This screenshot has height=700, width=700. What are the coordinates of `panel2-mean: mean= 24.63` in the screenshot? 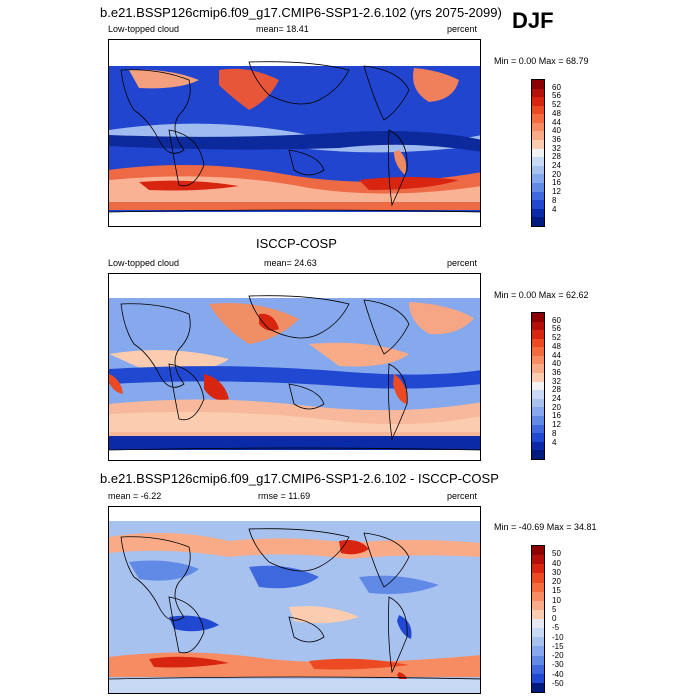 It's located at (290, 263).